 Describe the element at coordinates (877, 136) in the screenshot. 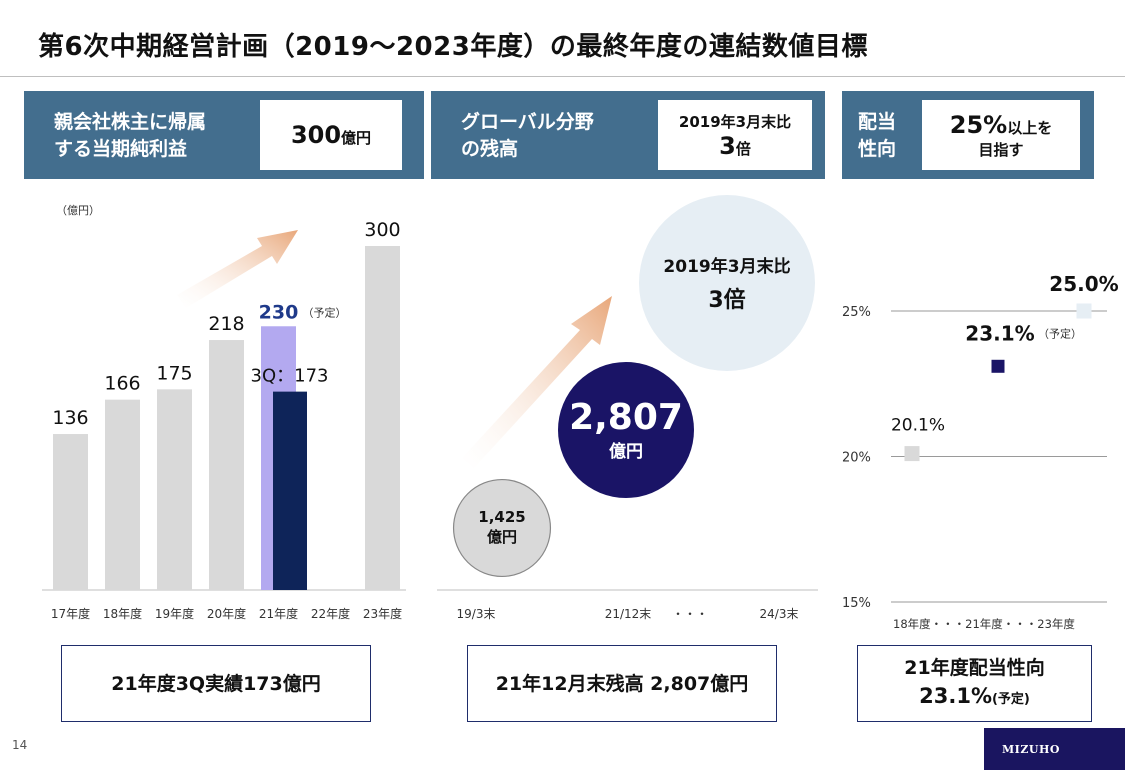

I see `header-payout-ratio-label: 配当 性向` at that location.